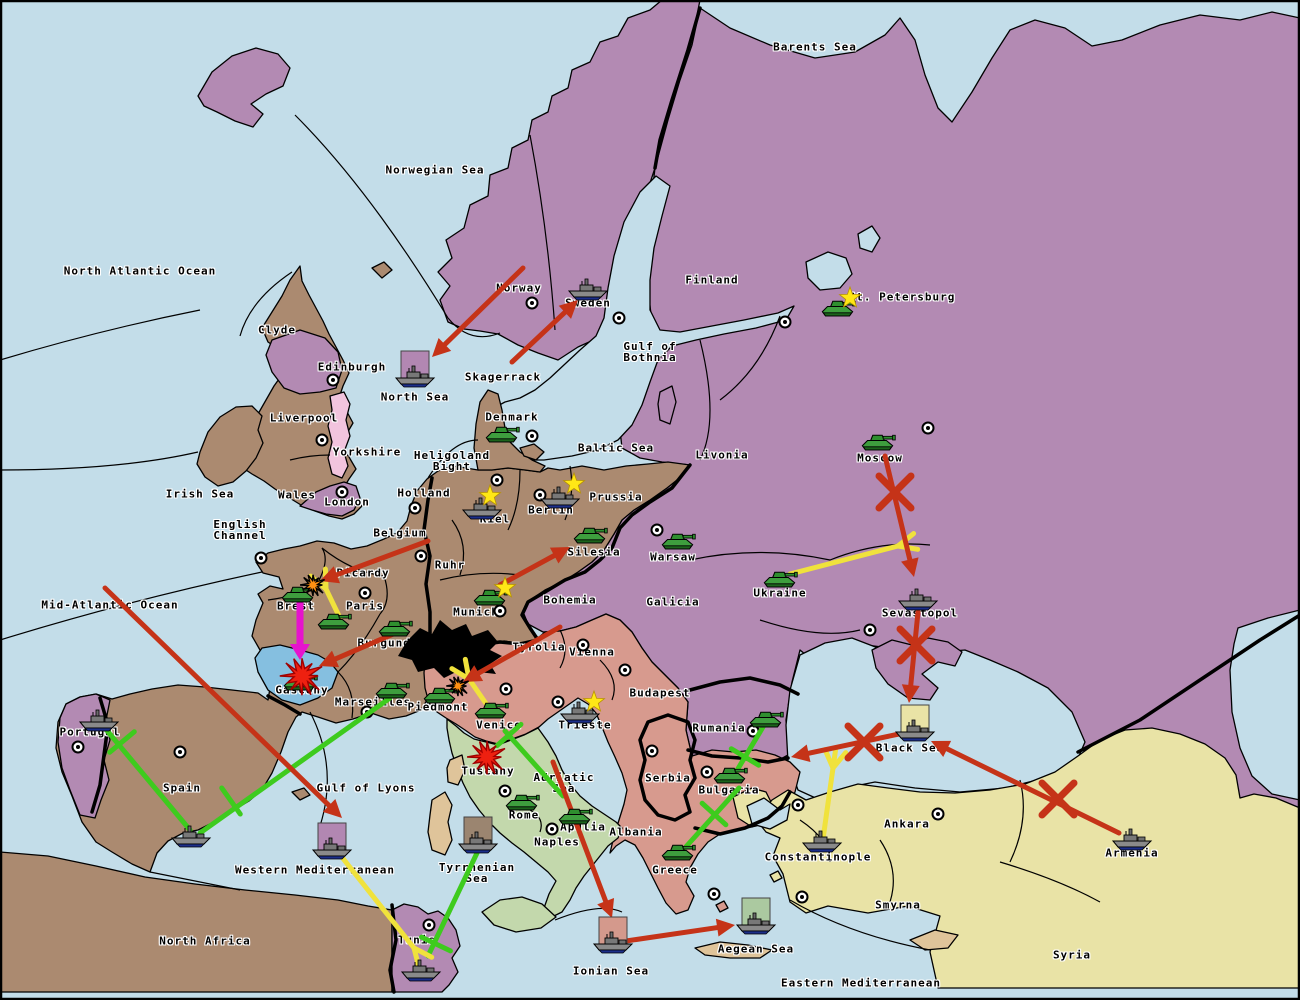 The width and height of the screenshot is (1300, 1000). I want to click on army-unit-rome, so click(522, 802).